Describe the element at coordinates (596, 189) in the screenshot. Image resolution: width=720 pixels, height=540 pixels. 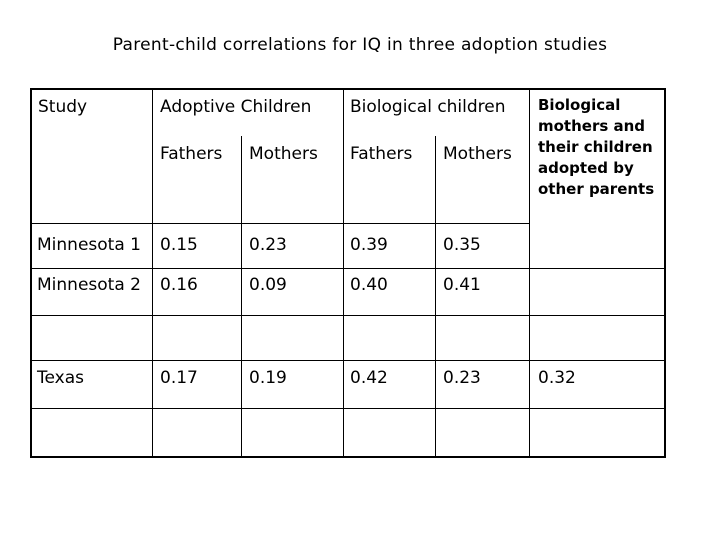
I see `header-note-line: other parents` at that location.